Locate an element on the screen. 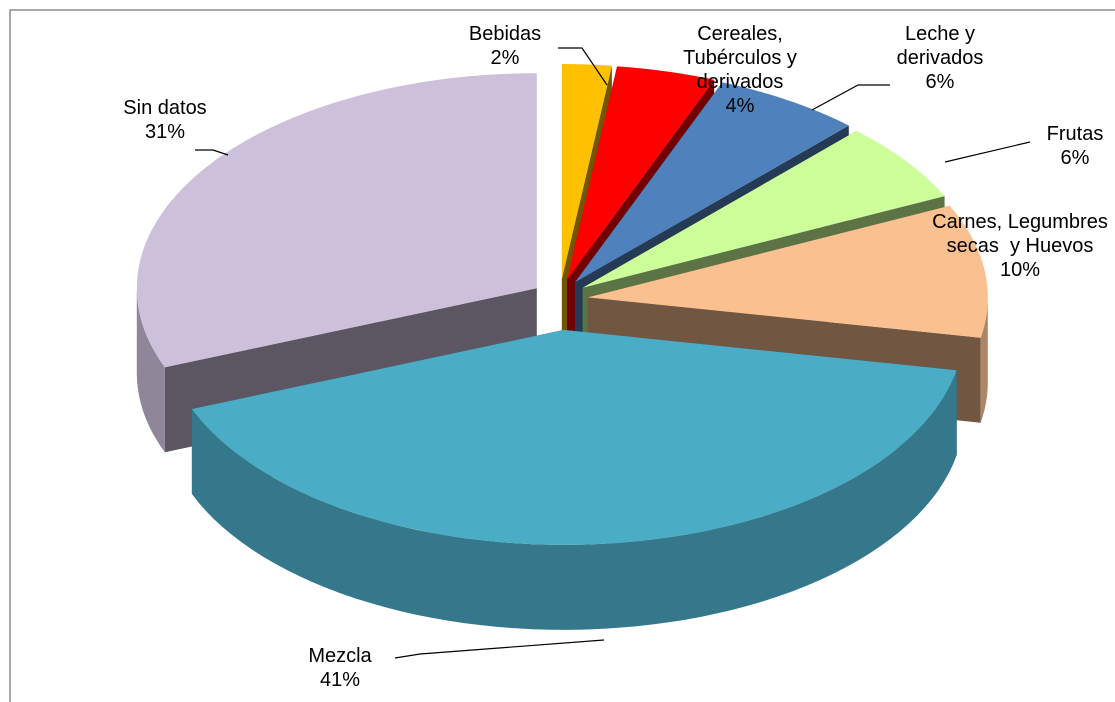 This screenshot has height=702, width=1115. data-label: Leche y derivados 6% is located at coordinates (940, 58).